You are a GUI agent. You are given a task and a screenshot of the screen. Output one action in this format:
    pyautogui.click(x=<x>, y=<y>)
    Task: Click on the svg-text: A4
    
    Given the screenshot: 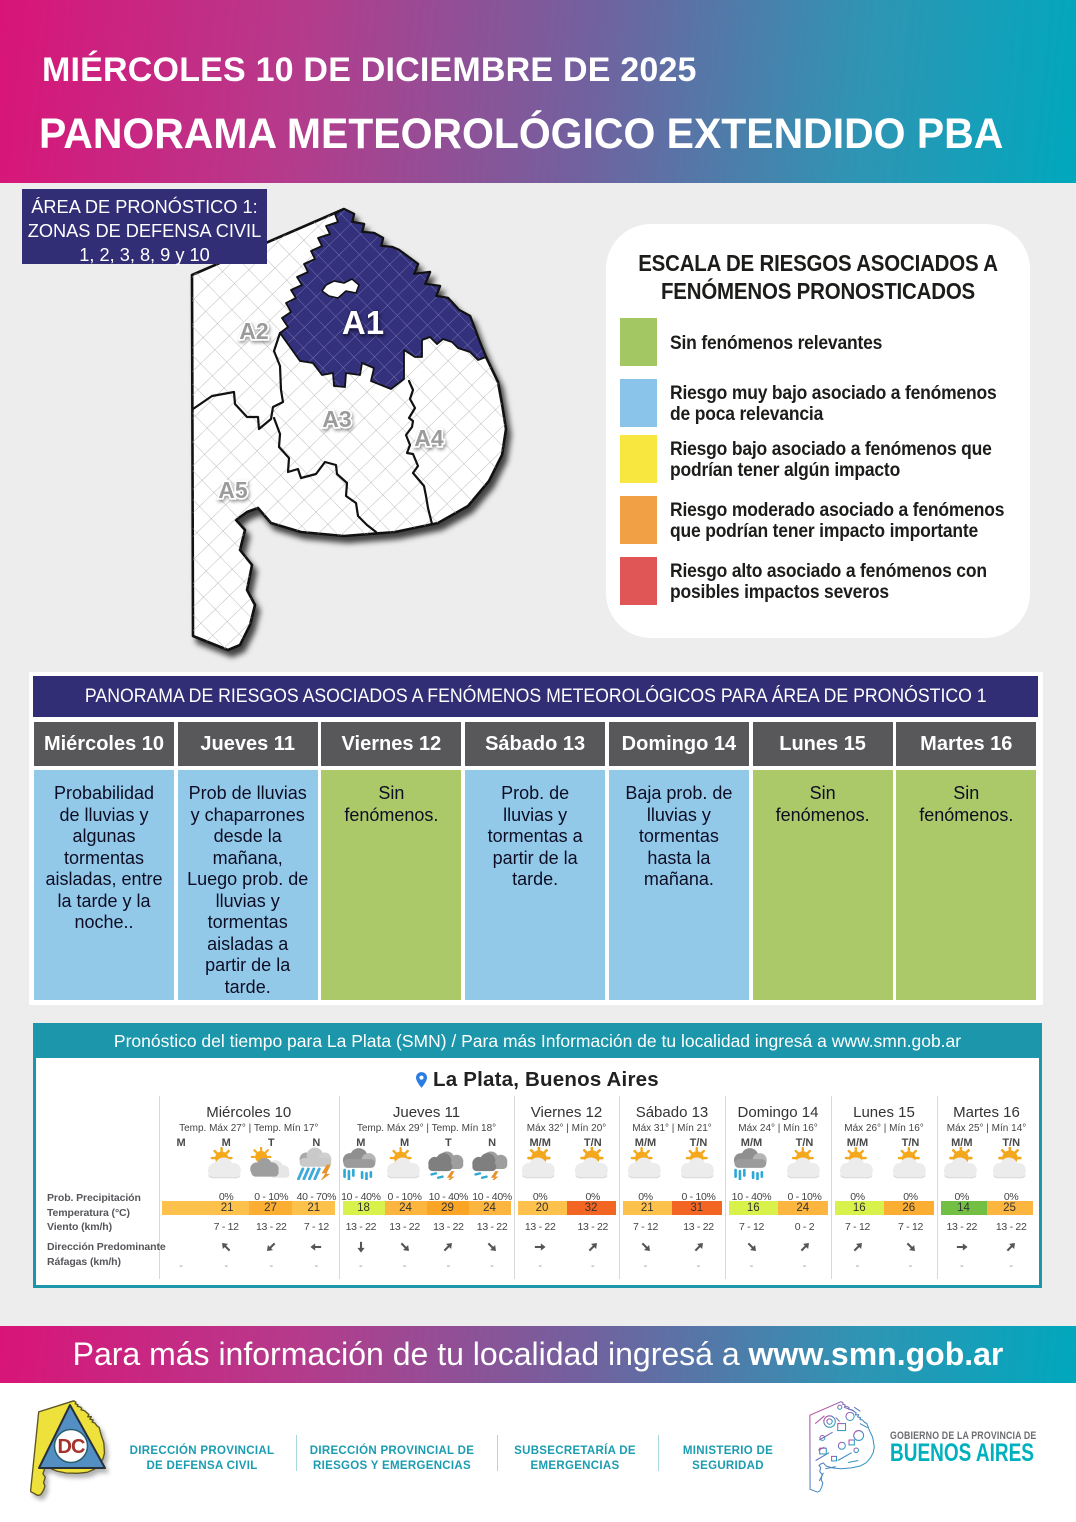 What is the action you would take?
    pyautogui.click(x=429, y=438)
    